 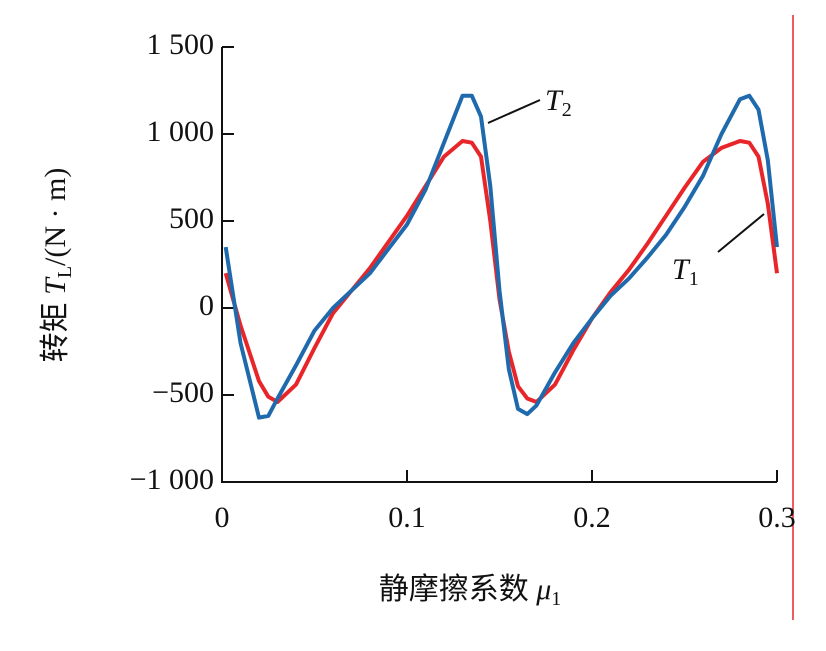 I want to click on y-tick-label: −500, so click(x=183, y=392).